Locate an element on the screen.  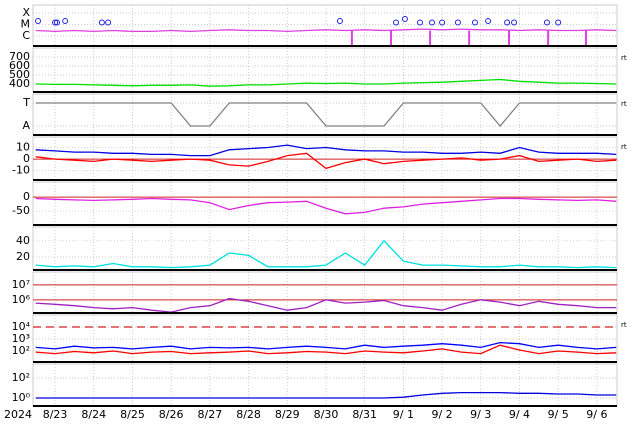
y-tick-label: A is located at coordinates (26, 125).